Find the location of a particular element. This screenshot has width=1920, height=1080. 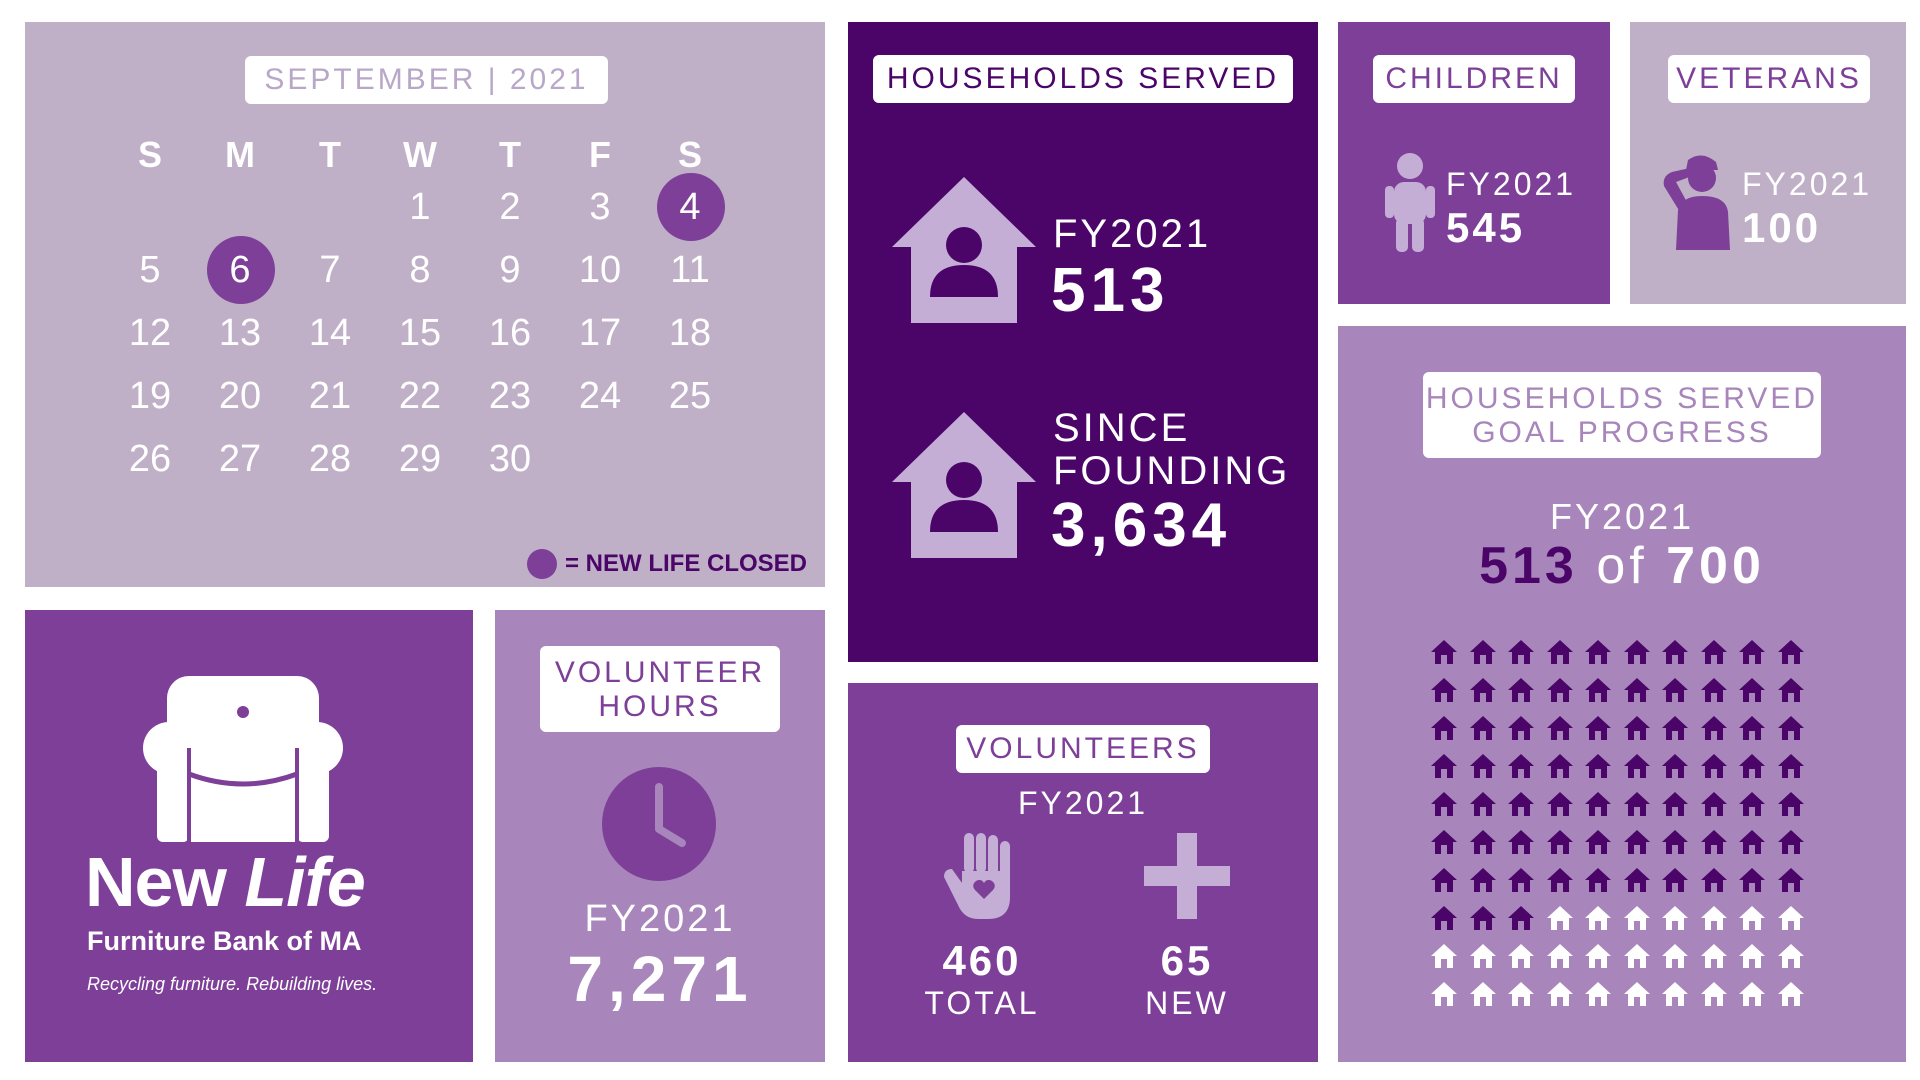

calendar-day: 14 is located at coordinates (330, 333).